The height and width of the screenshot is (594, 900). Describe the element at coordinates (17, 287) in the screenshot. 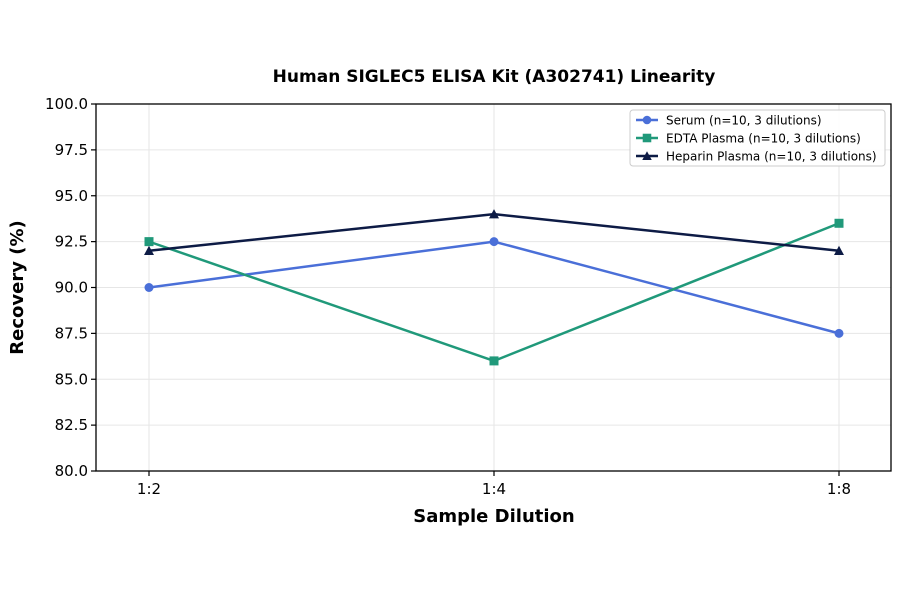

I see `y-axis-label: Recovery (%)` at that location.